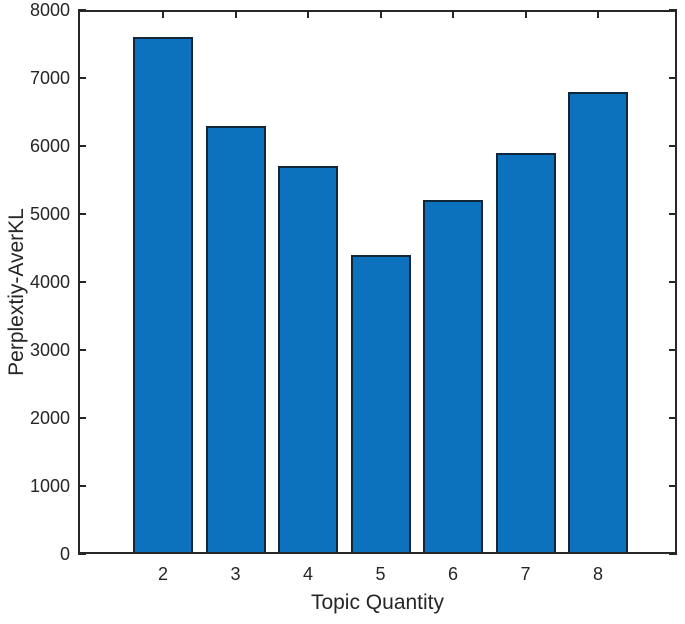 The width and height of the screenshot is (685, 624). What do you see at coordinates (525, 574) in the screenshot?
I see `x-tick-label: 7` at bounding box center [525, 574].